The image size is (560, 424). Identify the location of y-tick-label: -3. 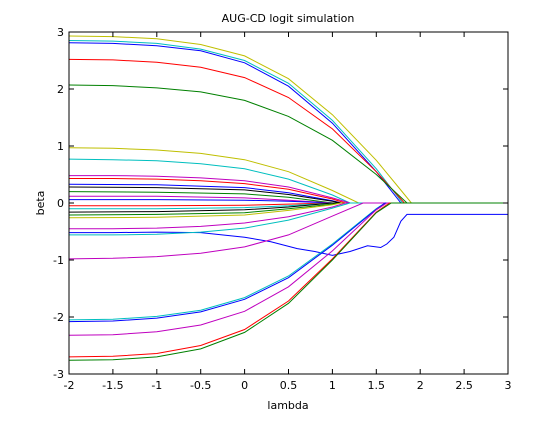
(58, 374).